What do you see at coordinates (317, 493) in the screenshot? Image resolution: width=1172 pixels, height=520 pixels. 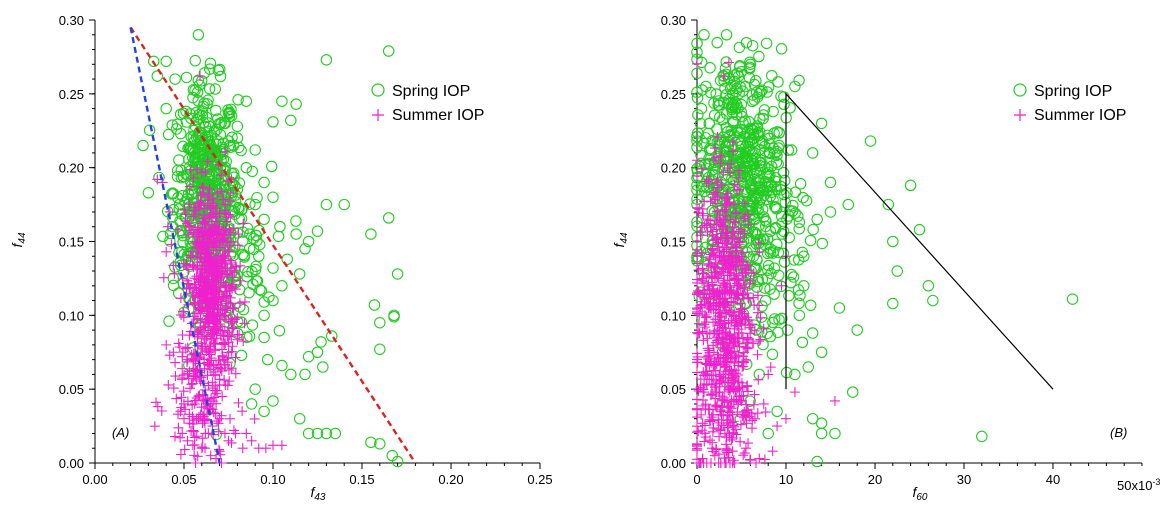 I see `x-axis-label-a: f43` at bounding box center [317, 493].